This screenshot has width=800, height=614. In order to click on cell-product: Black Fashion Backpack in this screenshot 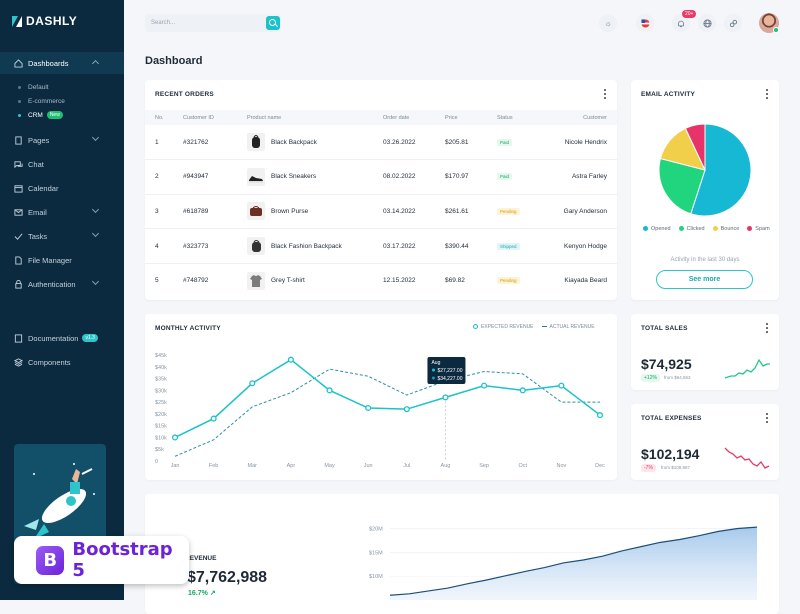, I will do `click(315, 246)`.